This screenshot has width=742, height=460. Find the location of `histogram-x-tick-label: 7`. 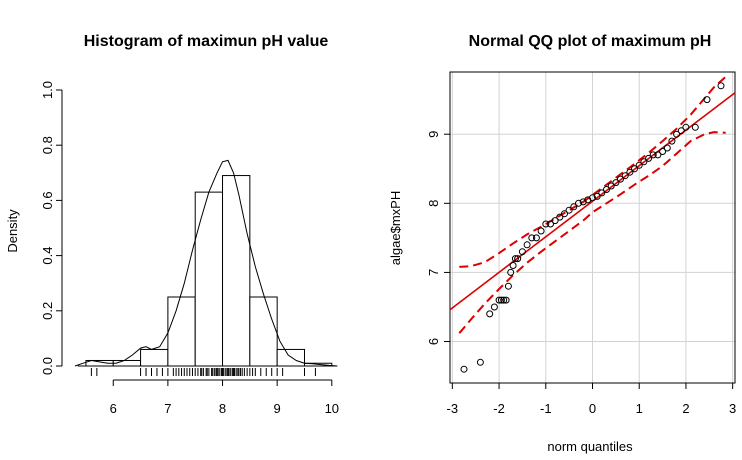

histogram-x-tick-label: 7 is located at coordinates (167, 408).